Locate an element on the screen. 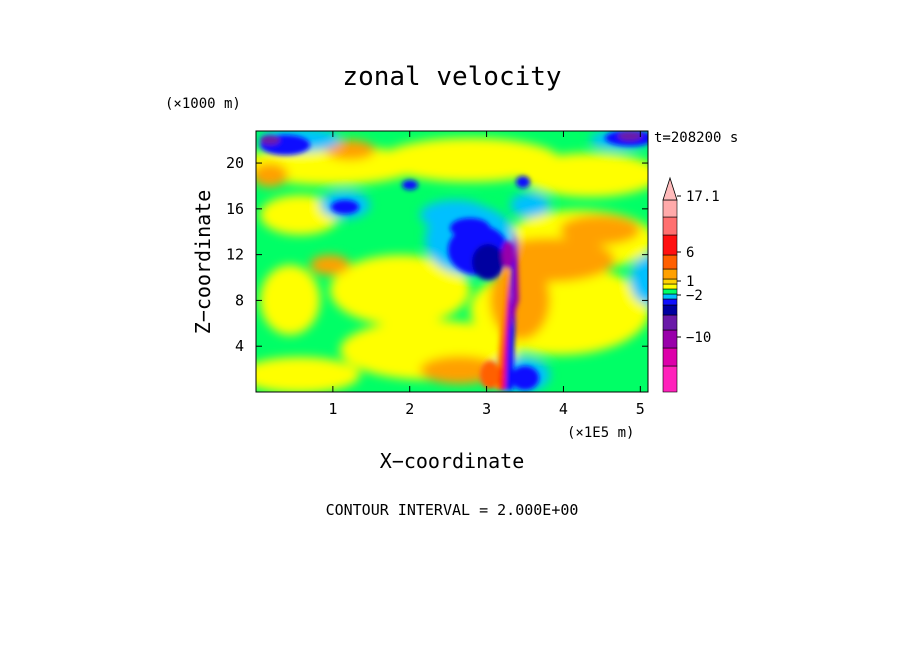 The width and height of the screenshot is (904, 654). x-multiplier: (×1E5 m) is located at coordinates (600, 433).